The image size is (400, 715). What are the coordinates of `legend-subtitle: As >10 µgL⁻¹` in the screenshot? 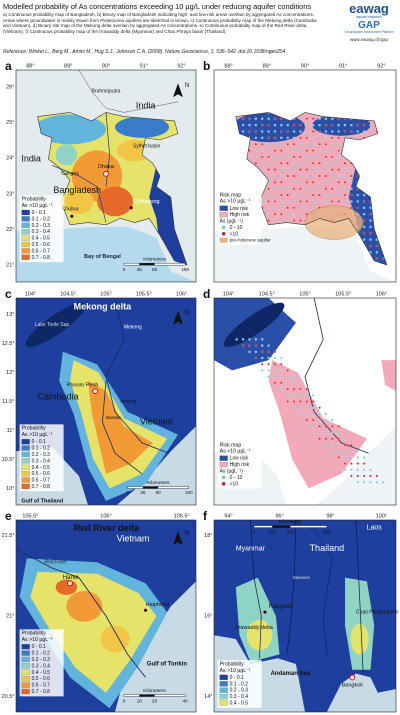 It's located at (235, 671).